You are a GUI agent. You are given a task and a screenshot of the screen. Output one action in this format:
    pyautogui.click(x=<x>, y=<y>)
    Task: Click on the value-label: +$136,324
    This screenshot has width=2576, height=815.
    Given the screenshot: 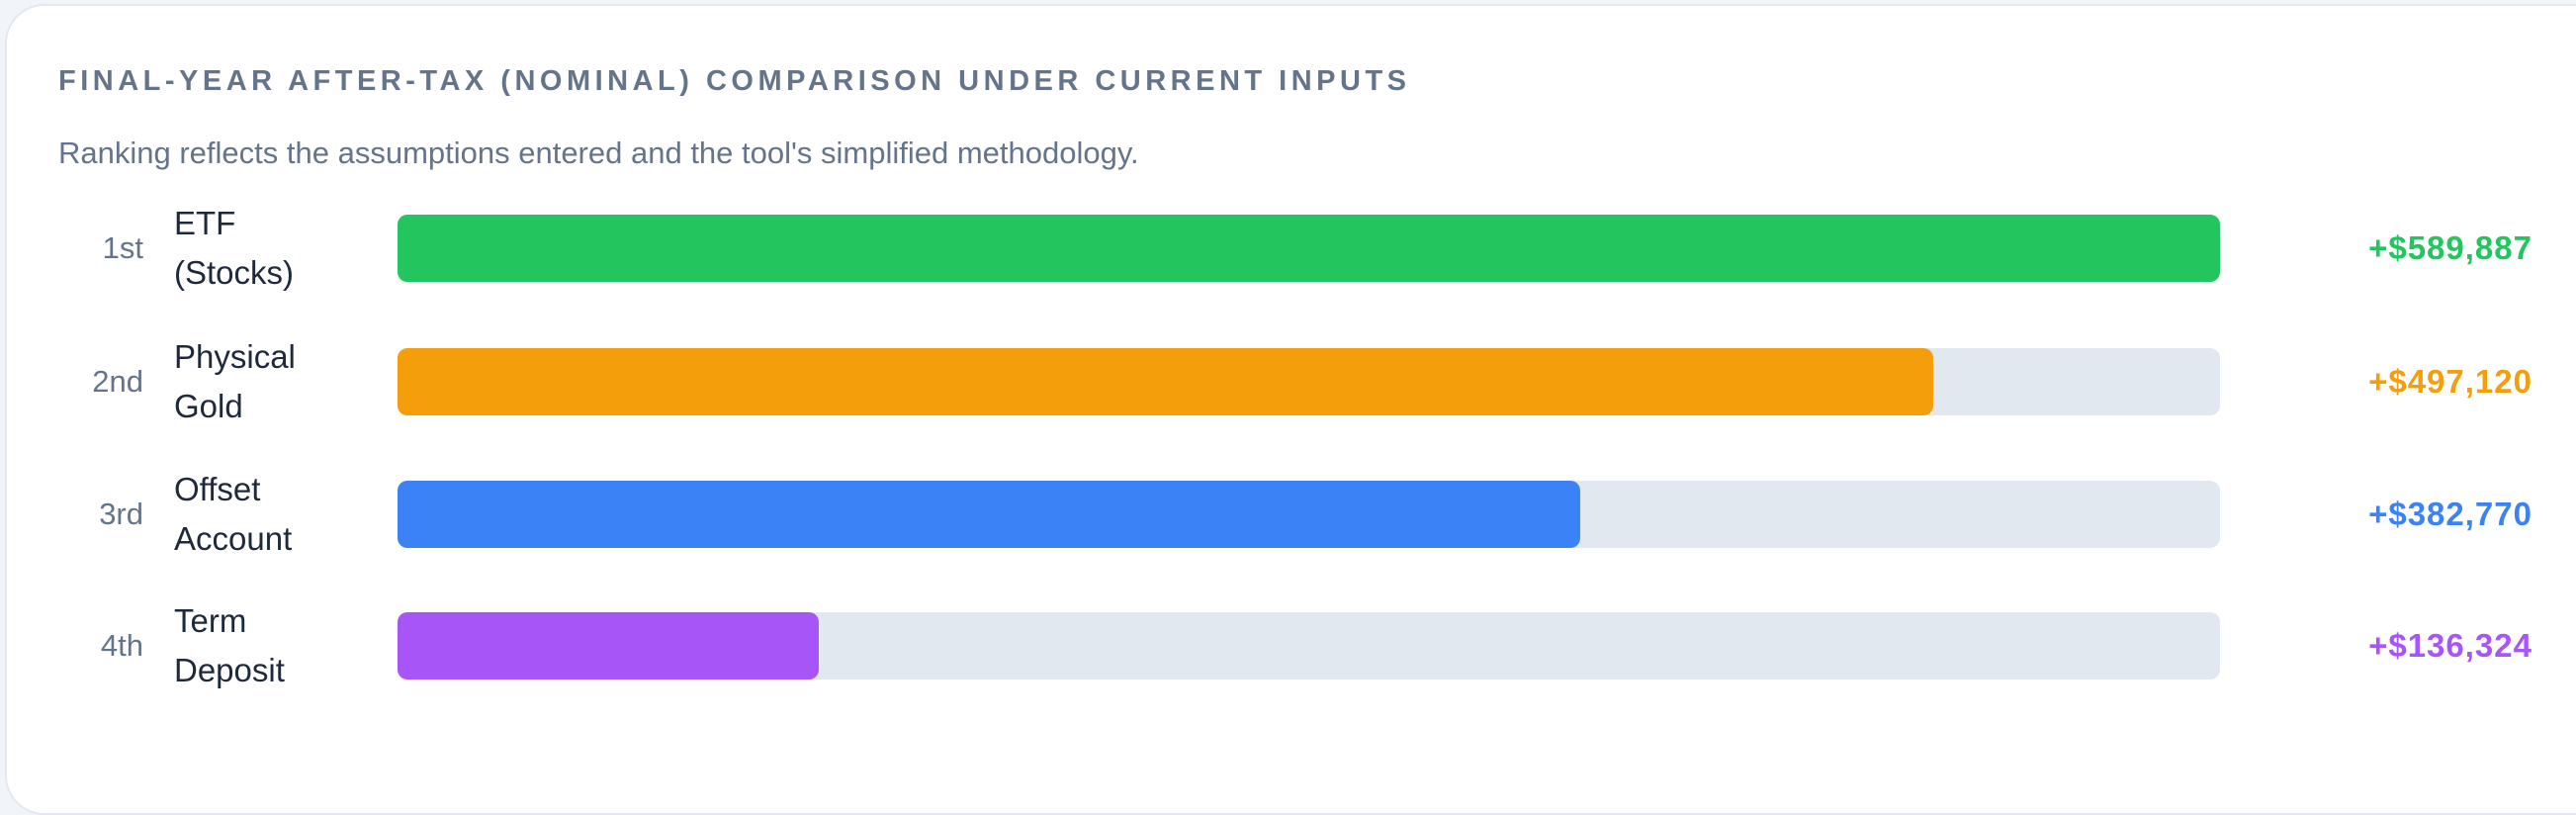 What is the action you would take?
    pyautogui.click(x=2450, y=645)
    